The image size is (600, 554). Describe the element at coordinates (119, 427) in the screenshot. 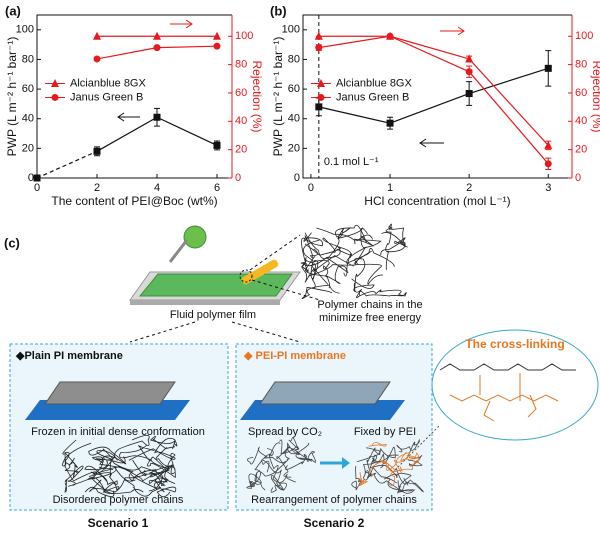

I see `scenario1-box` at that location.